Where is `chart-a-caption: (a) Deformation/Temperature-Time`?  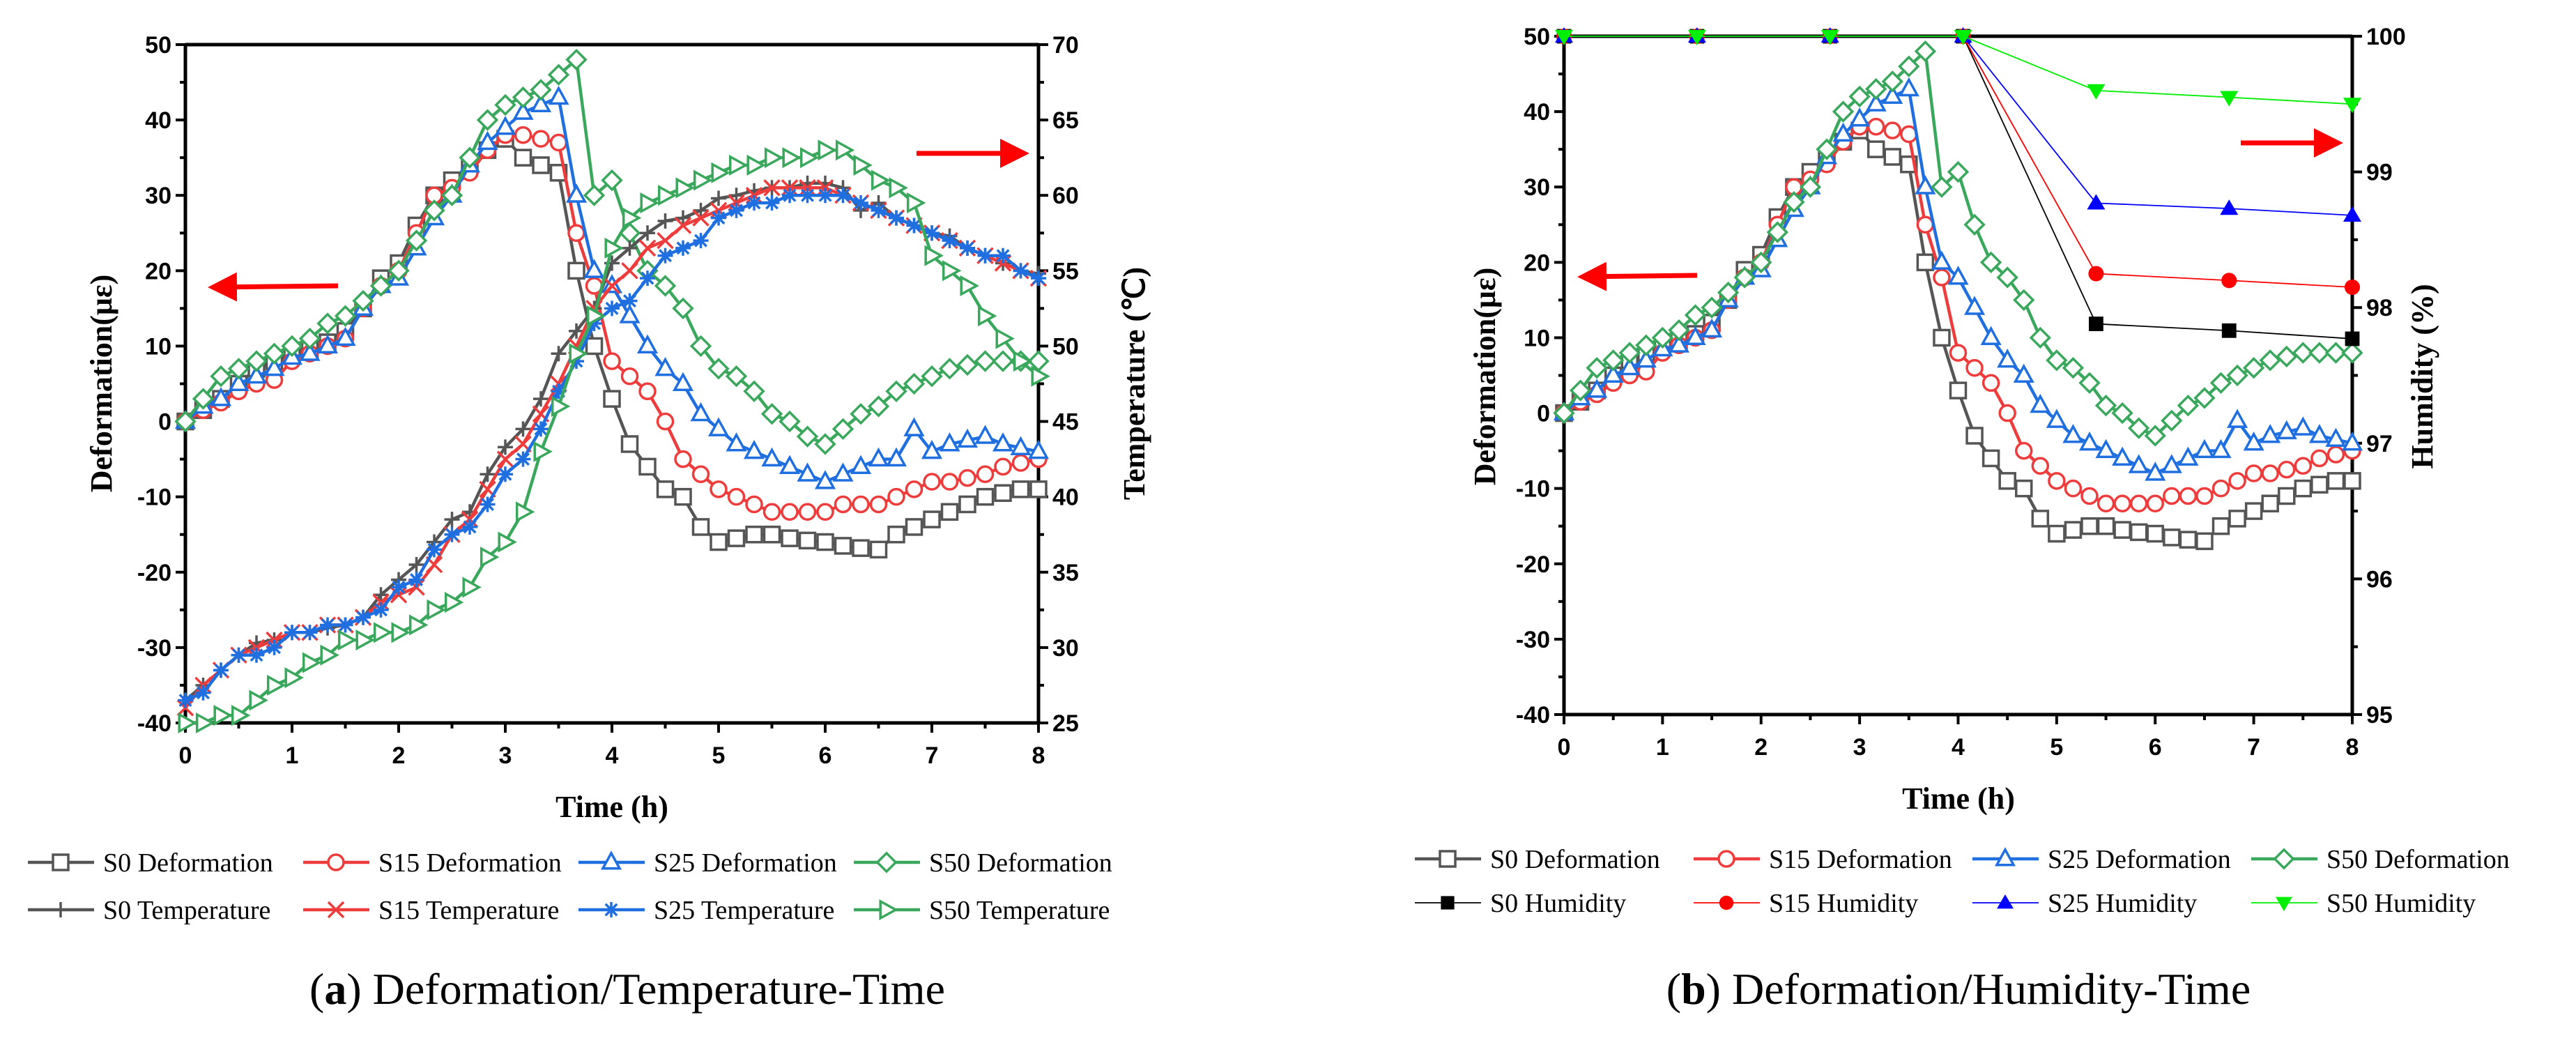
chart-a-caption: (a) Deformation/Temperature-Time is located at coordinates (627, 989).